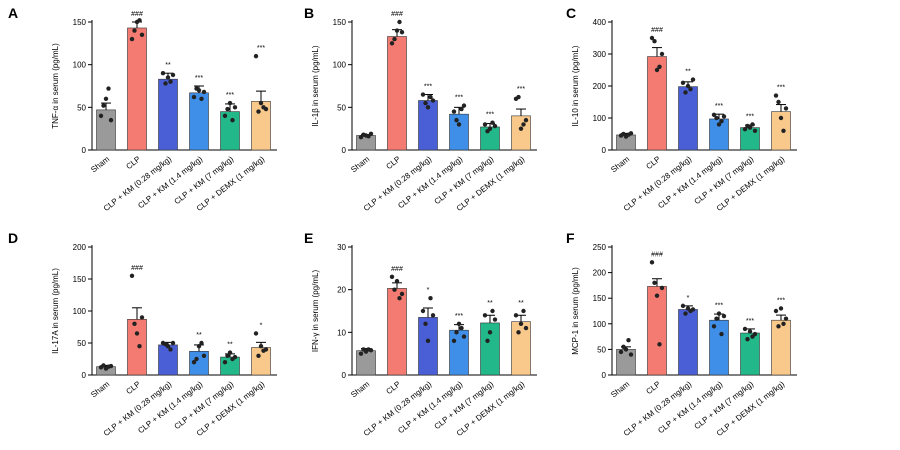 The height and width of the screenshot is (450, 900). Describe the element at coordinates (571, 13) in the screenshot. I see `panel-letter: C` at that location.